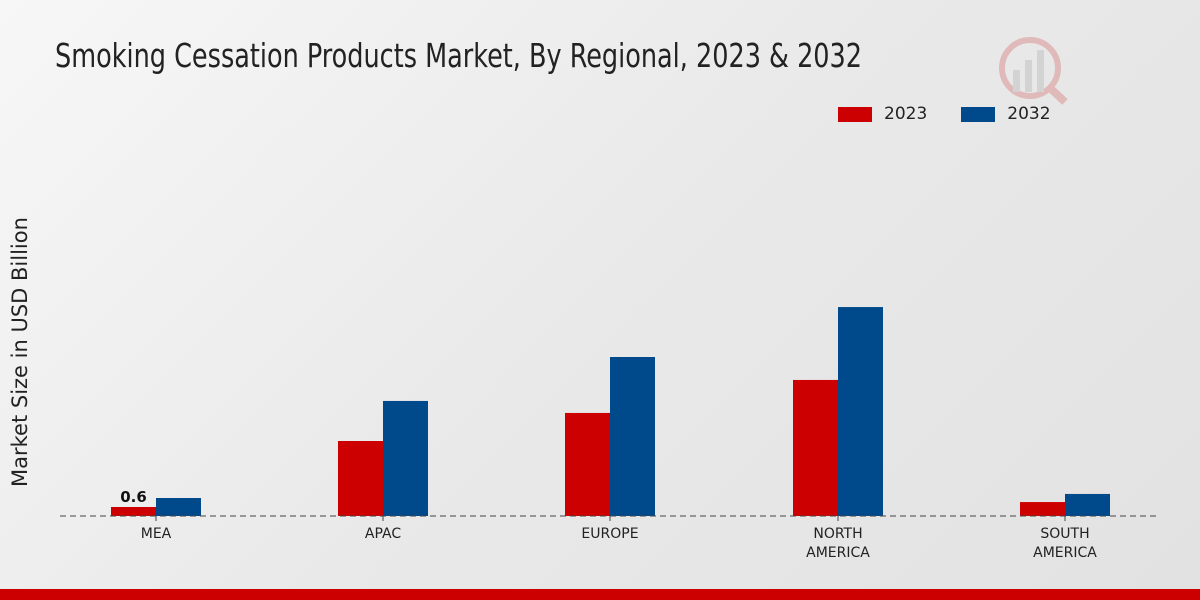 Image resolution: width=1200 pixels, height=600 pixels. I want to click on legend-swatch-2032, so click(978, 114).